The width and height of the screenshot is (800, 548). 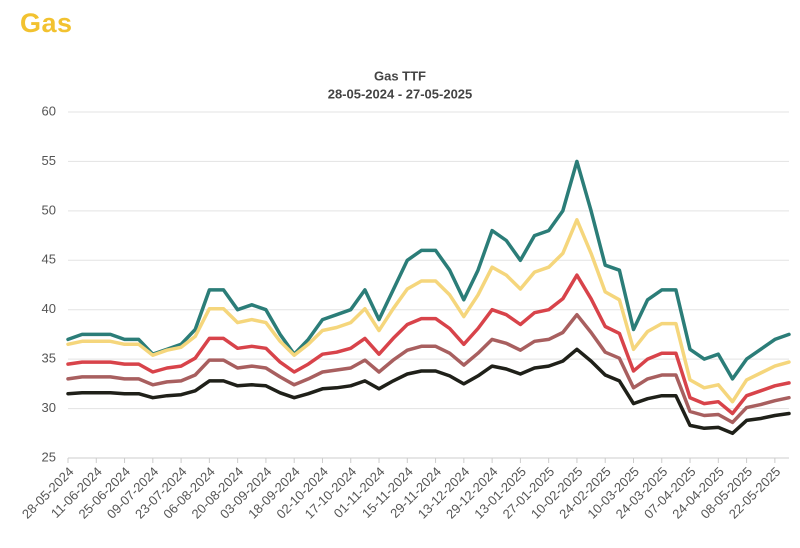 What do you see at coordinates (49, 456) in the screenshot?
I see `y-tick-label: 25` at bounding box center [49, 456].